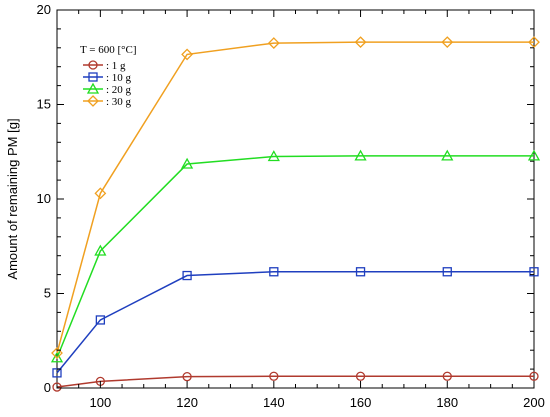 This screenshot has height=417, width=550. Describe the element at coordinates (534, 402) in the screenshot. I see `x-tick-label: 200` at that location.